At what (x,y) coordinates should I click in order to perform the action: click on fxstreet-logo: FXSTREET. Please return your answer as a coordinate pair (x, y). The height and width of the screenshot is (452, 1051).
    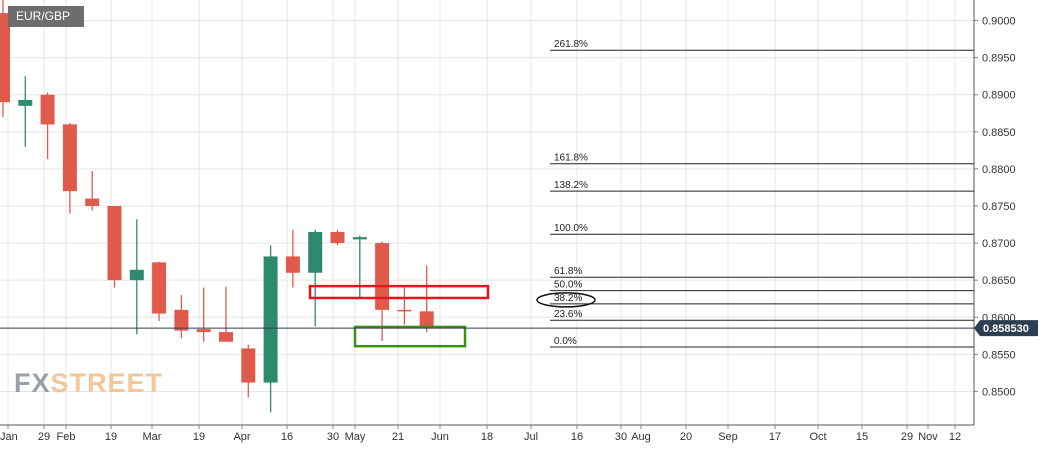
    Looking at the image, I should click on (88, 383).